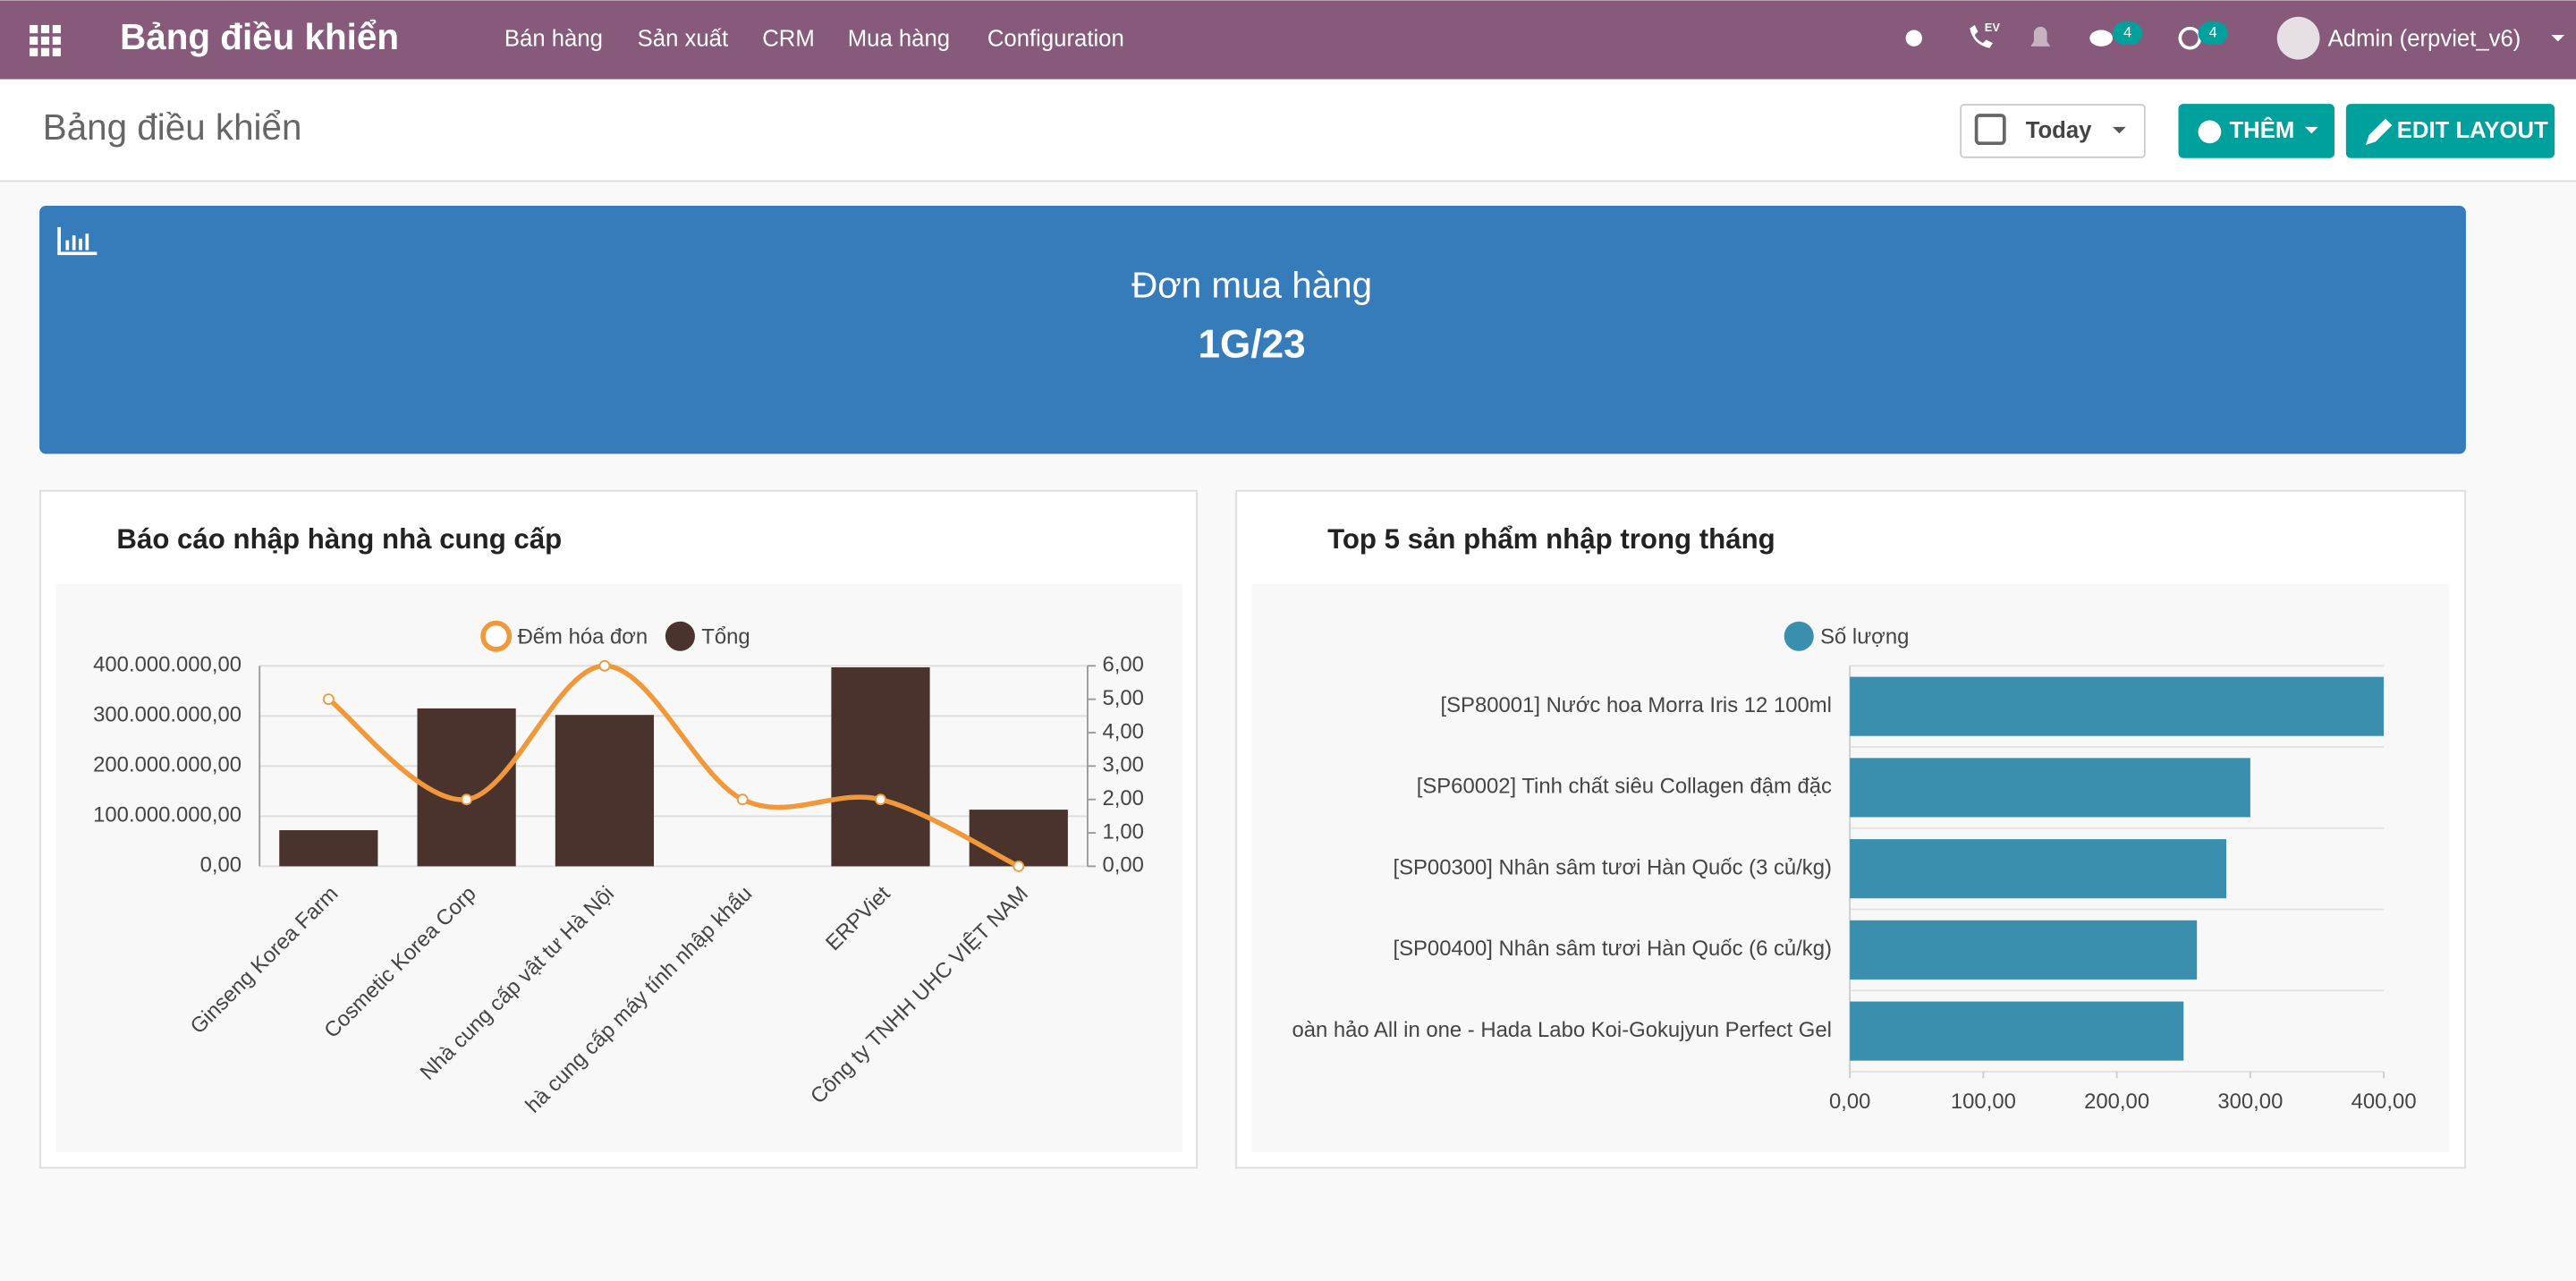 The image size is (2576, 1281). What do you see at coordinates (553, 38) in the screenshot?
I see `menu-item: Bán hàng` at bounding box center [553, 38].